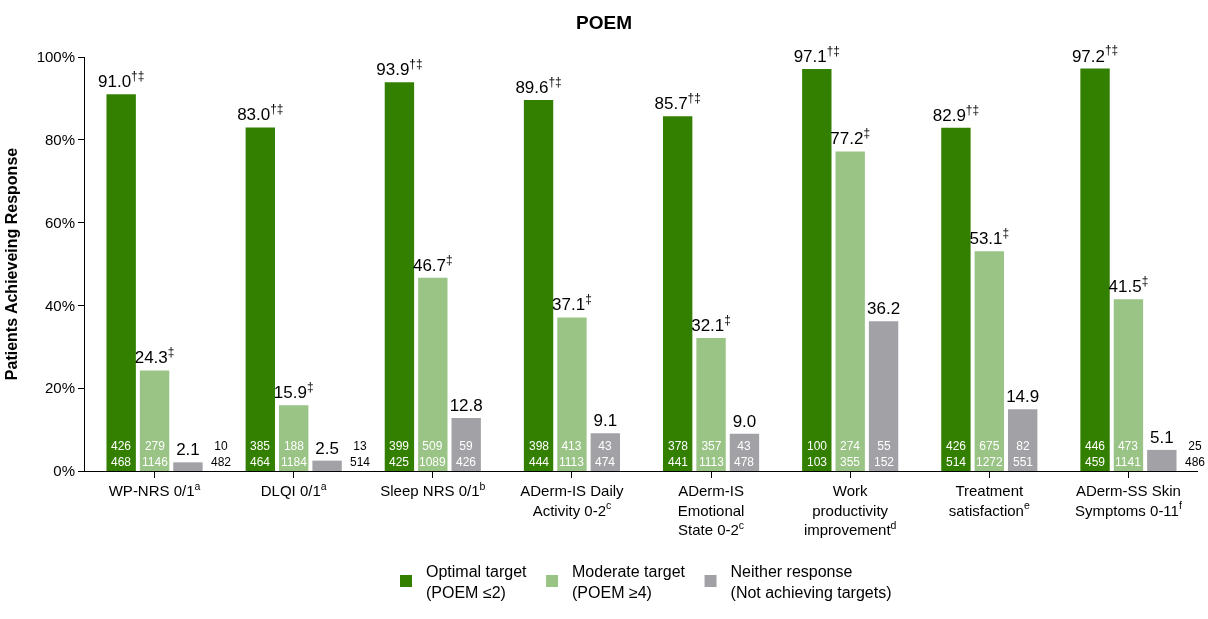 The height and width of the screenshot is (619, 1208). Describe the element at coordinates (956, 454) in the screenshot. I see `annotation: 426 514` at that location.